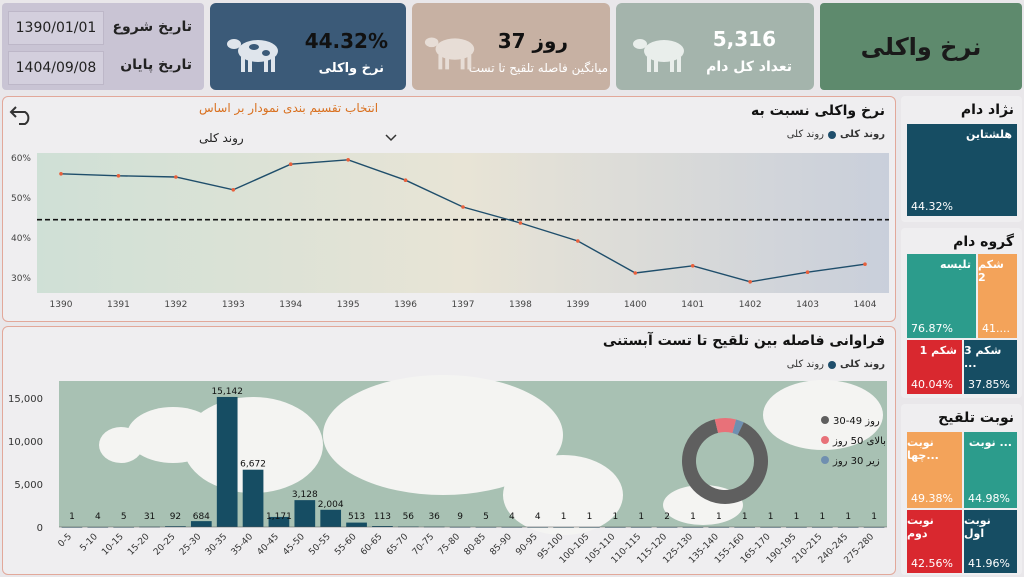  I want to click on breakdown-dropdown-value: روند کلی, so click(221, 138).